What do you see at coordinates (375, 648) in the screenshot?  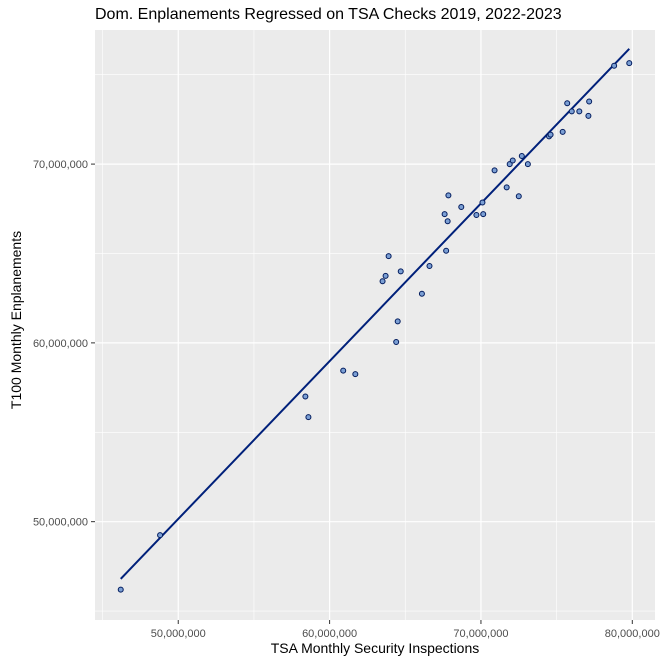 I see `x-axis-label: TSA Monthly Security Inspections` at bounding box center [375, 648].